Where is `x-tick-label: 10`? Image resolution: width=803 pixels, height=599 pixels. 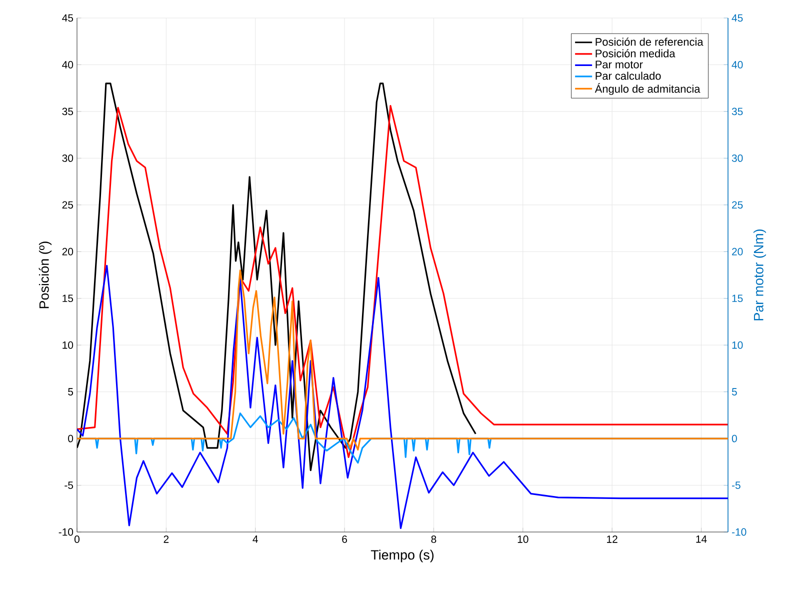 x-tick-label: 10 is located at coordinates (523, 539).